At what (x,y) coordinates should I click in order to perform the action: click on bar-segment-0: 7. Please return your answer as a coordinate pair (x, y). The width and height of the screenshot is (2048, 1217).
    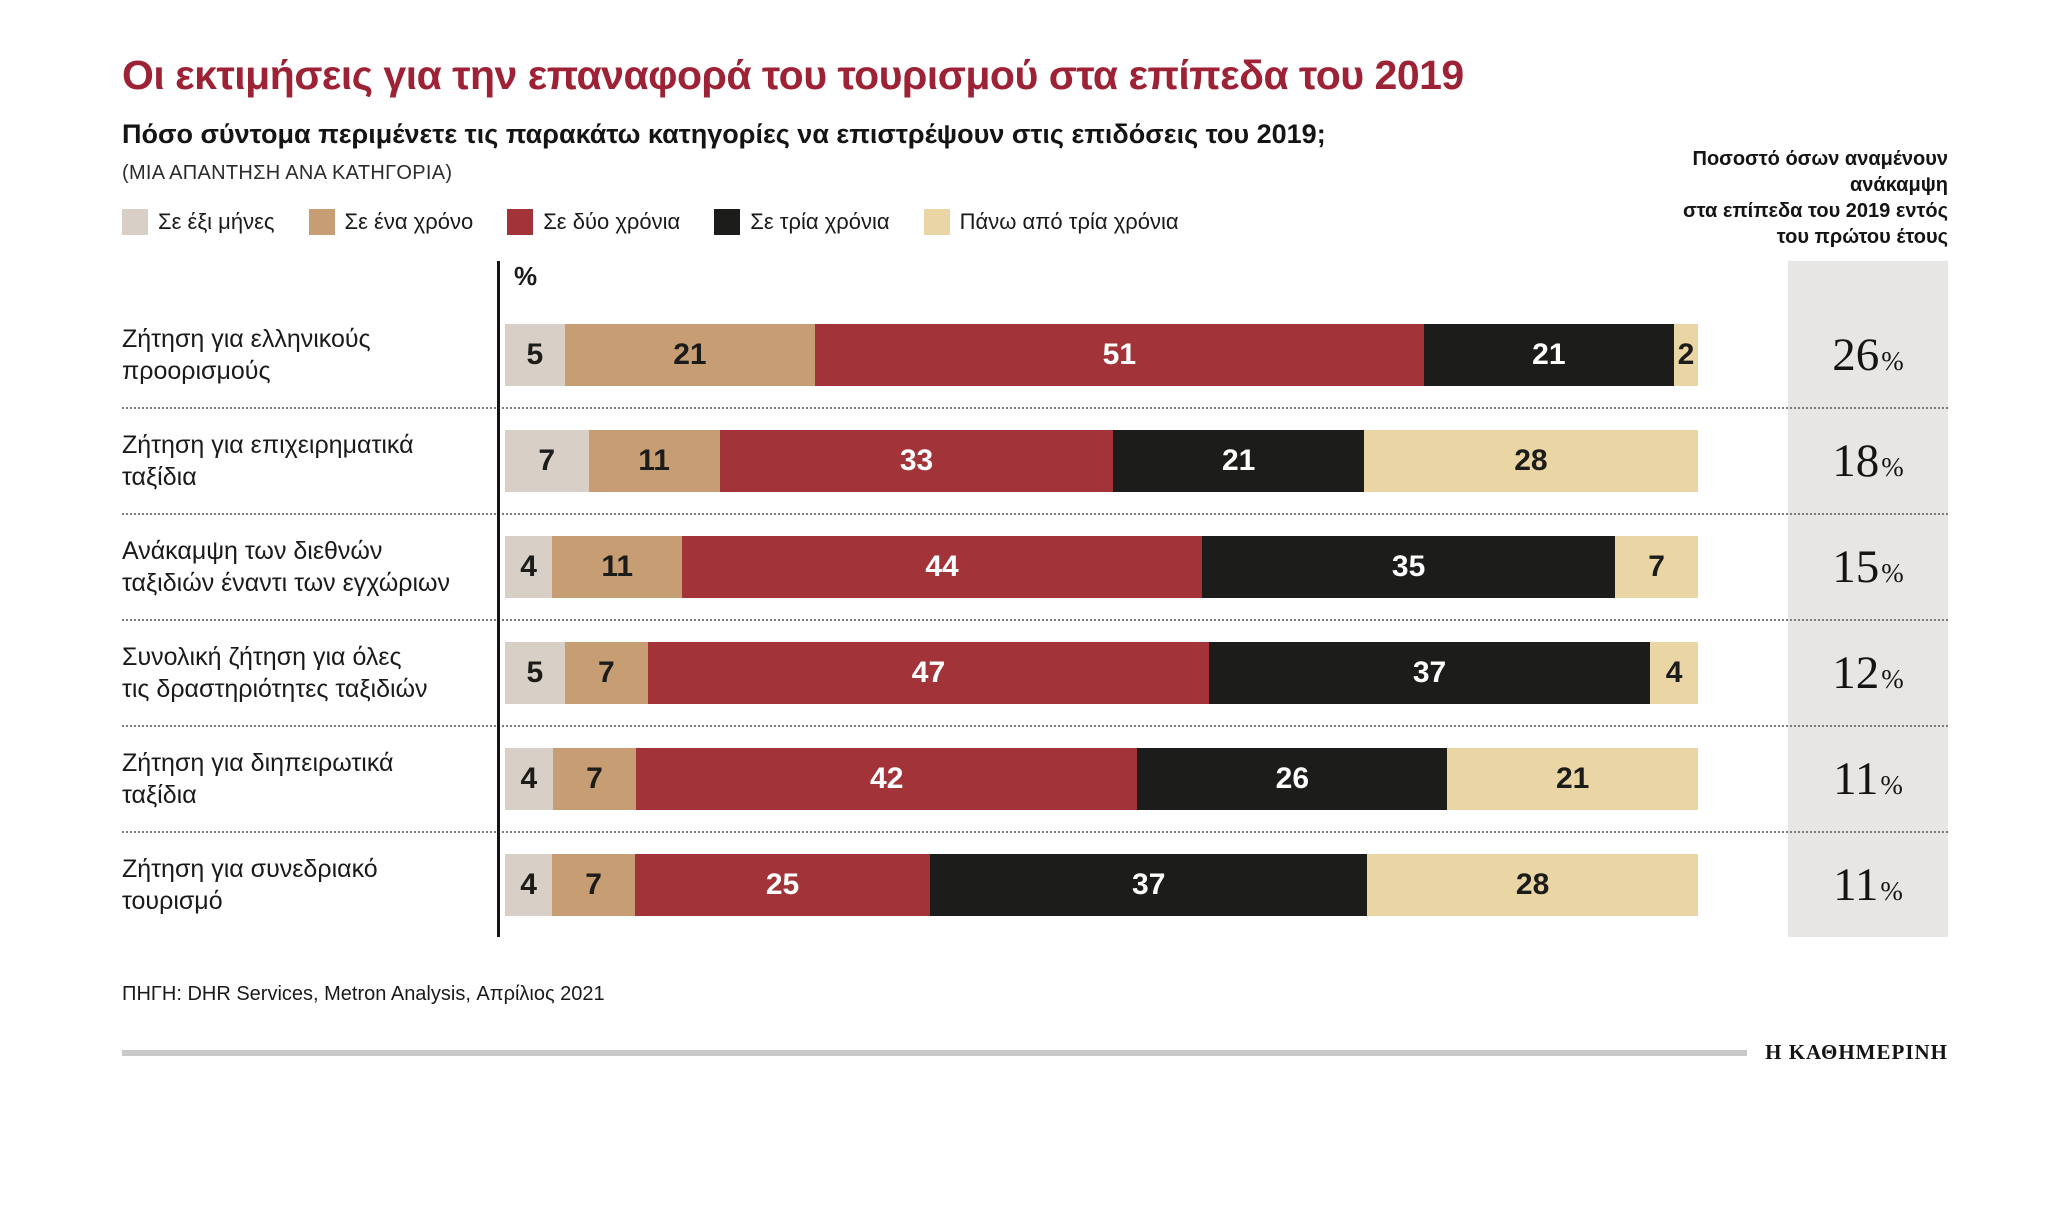
    Looking at the image, I should click on (547, 461).